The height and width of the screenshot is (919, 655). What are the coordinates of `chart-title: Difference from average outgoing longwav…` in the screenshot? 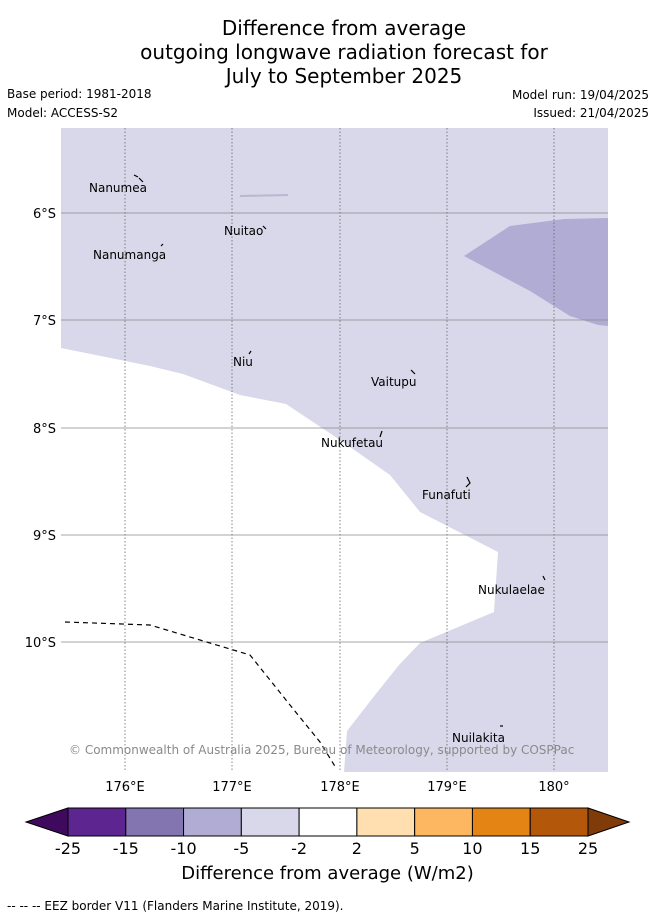 It's located at (327, 52).